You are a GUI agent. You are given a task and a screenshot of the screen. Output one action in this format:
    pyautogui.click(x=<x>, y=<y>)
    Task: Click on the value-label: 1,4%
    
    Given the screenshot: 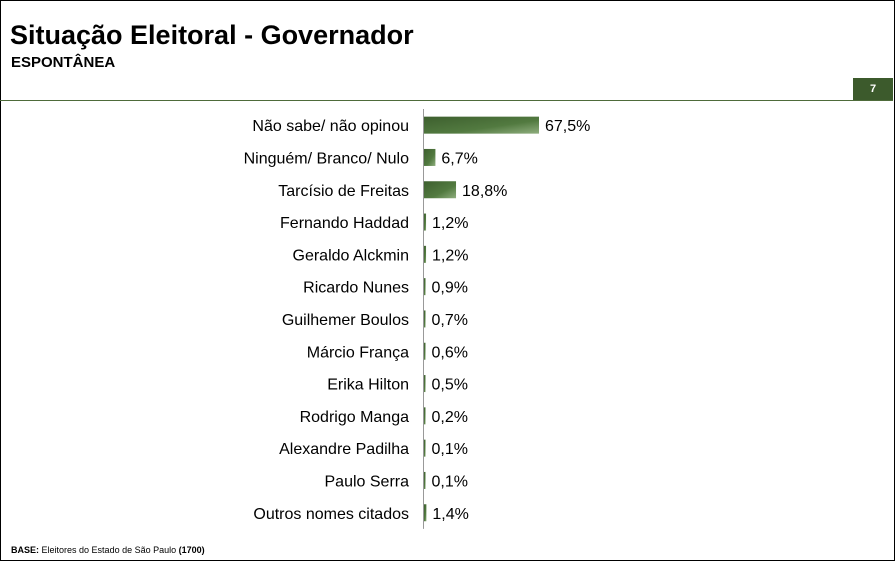 What is the action you would take?
    pyautogui.click(x=450, y=514)
    